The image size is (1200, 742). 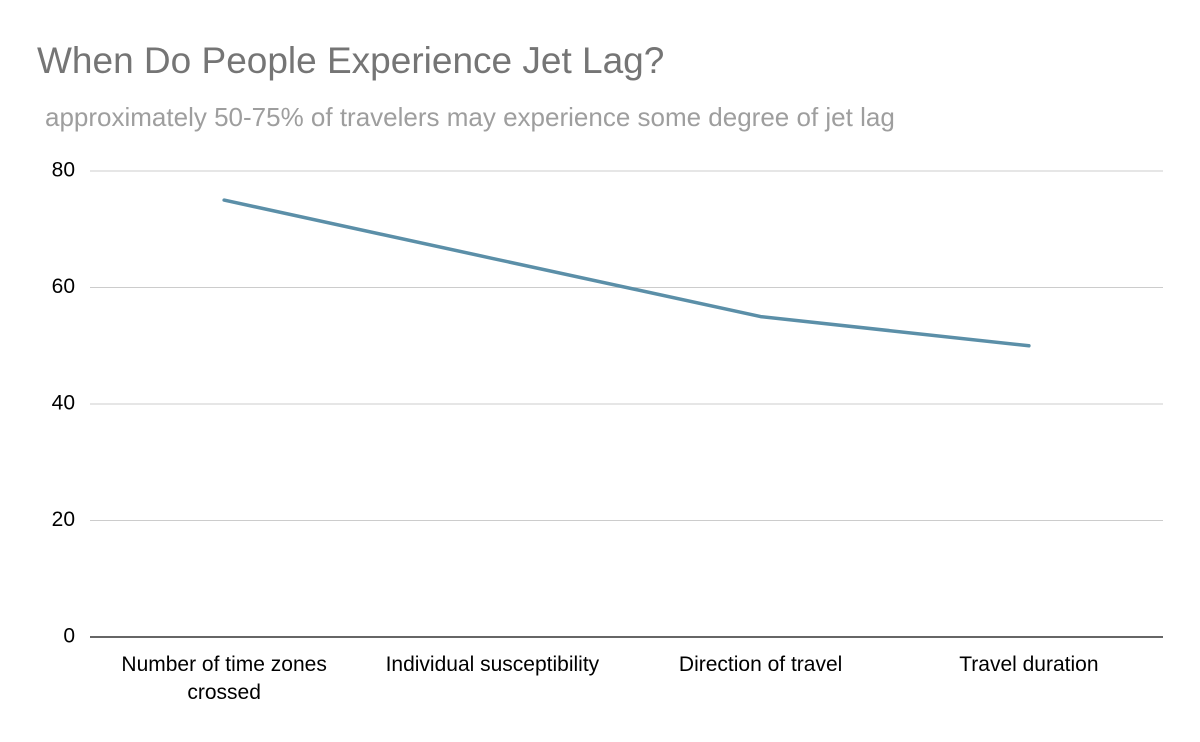 What do you see at coordinates (760, 664) in the screenshot?
I see `x-tick-label: Direction of travel` at bounding box center [760, 664].